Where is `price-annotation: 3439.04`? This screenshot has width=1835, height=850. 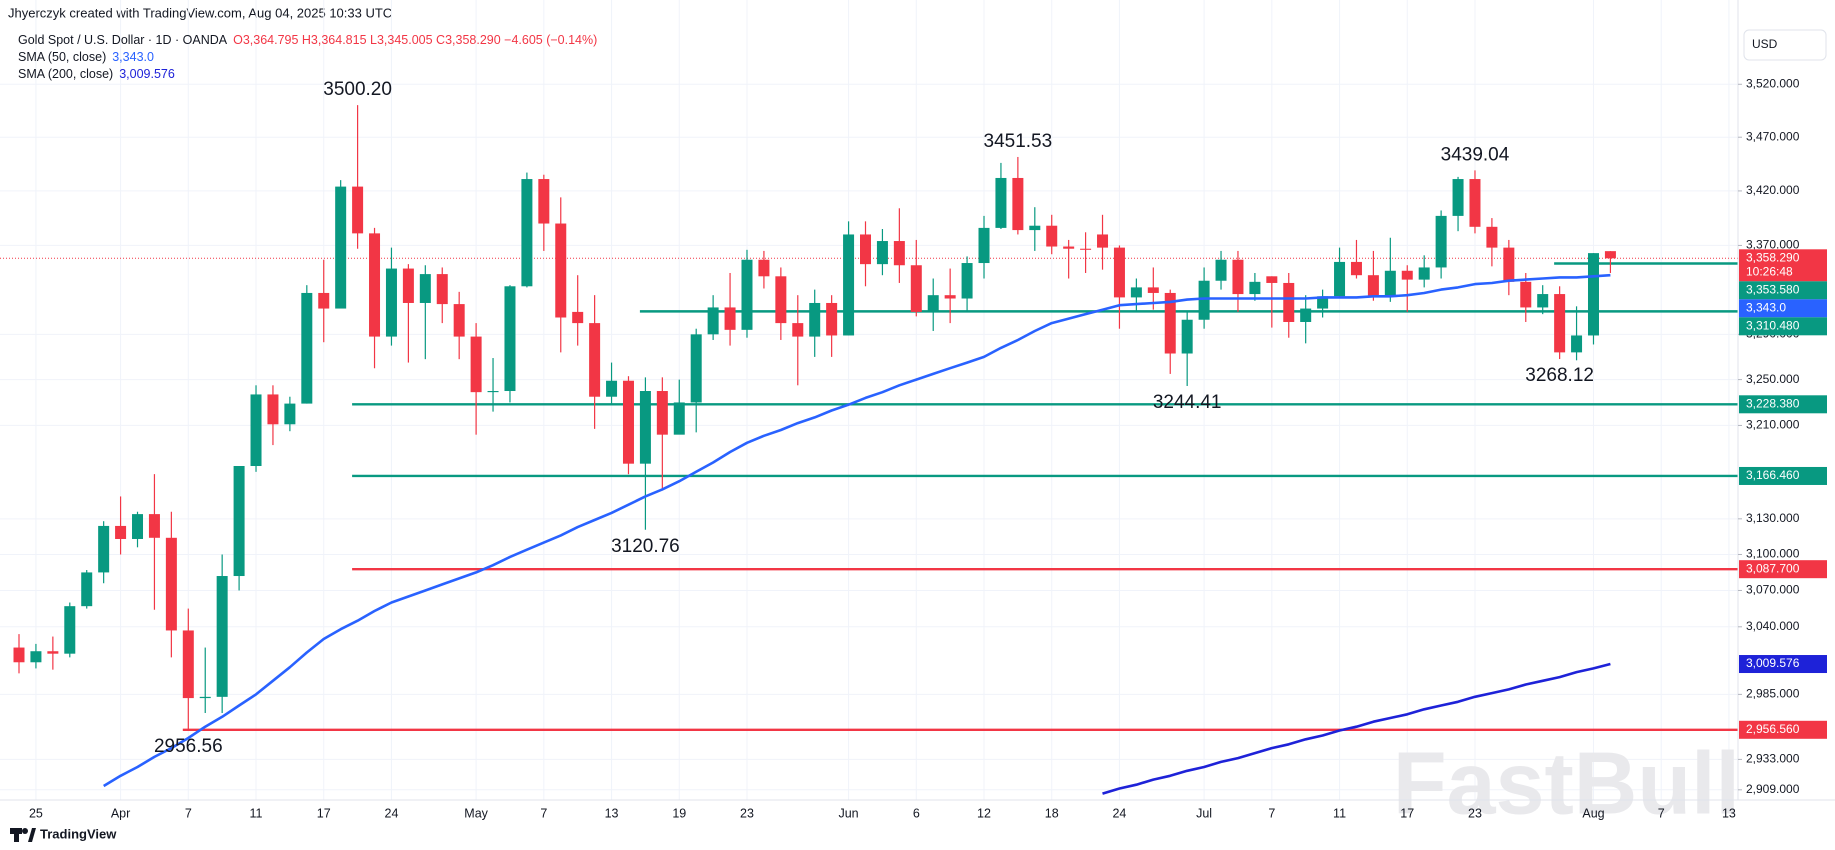 price-annotation: 3439.04 is located at coordinates (1475, 154).